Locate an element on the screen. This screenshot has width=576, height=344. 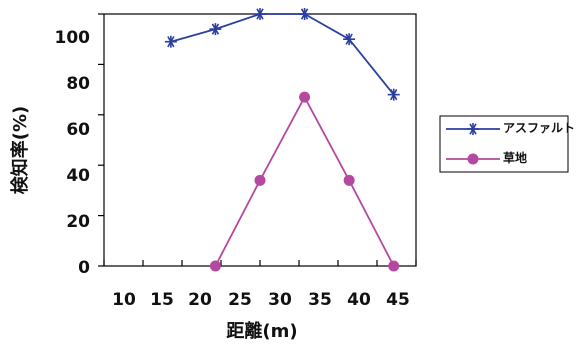
x-tick-label: 30 is located at coordinates (280, 300).